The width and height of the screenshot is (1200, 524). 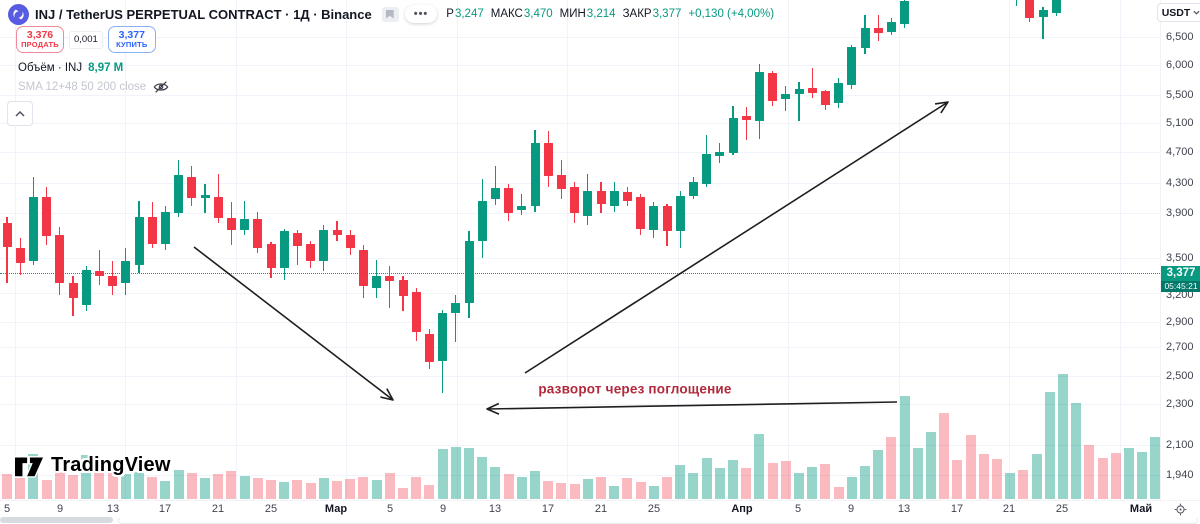 What do you see at coordinates (1180, 376) in the screenshot?
I see `price-axis-label: 2,500` at bounding box center [1180, 376].